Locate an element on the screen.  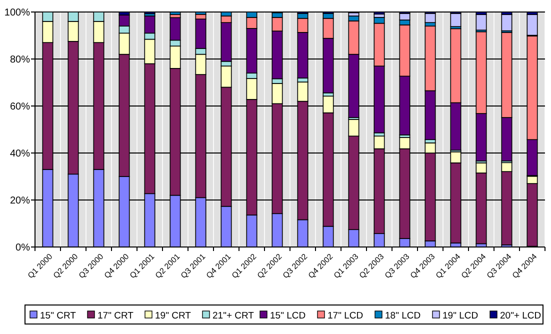
legend-label: 15" CRT is located at coordinates (58, 316).